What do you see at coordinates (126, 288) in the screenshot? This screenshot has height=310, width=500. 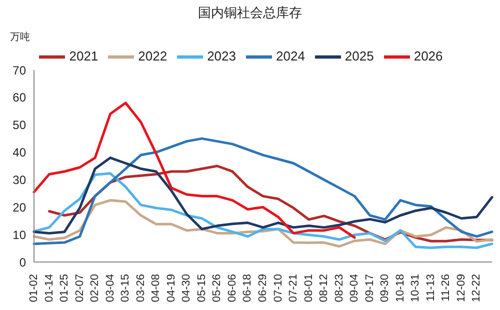 I see `x-tick-label: 03-15` at bounding box center [126, 288].